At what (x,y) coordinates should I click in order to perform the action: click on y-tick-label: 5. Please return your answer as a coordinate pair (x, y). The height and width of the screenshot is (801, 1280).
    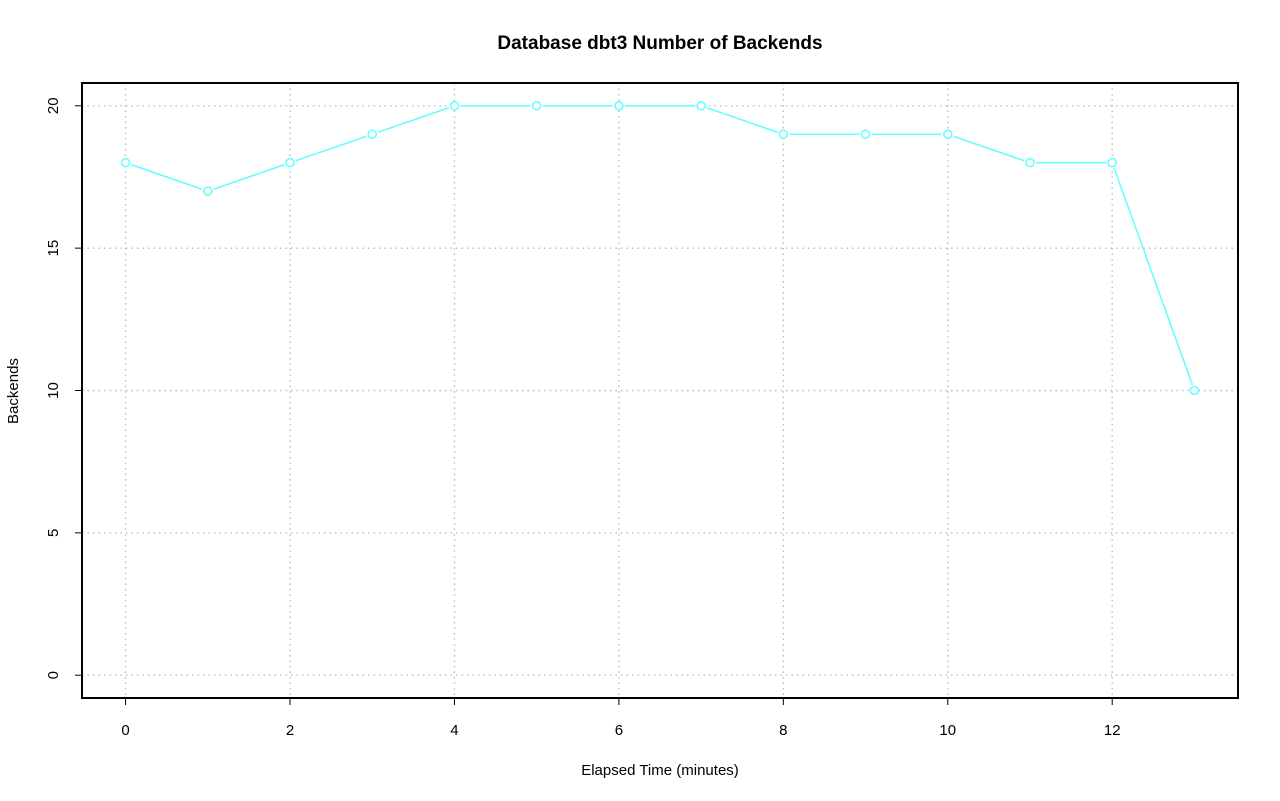
    Looking at the image, I should click on (53, 533).